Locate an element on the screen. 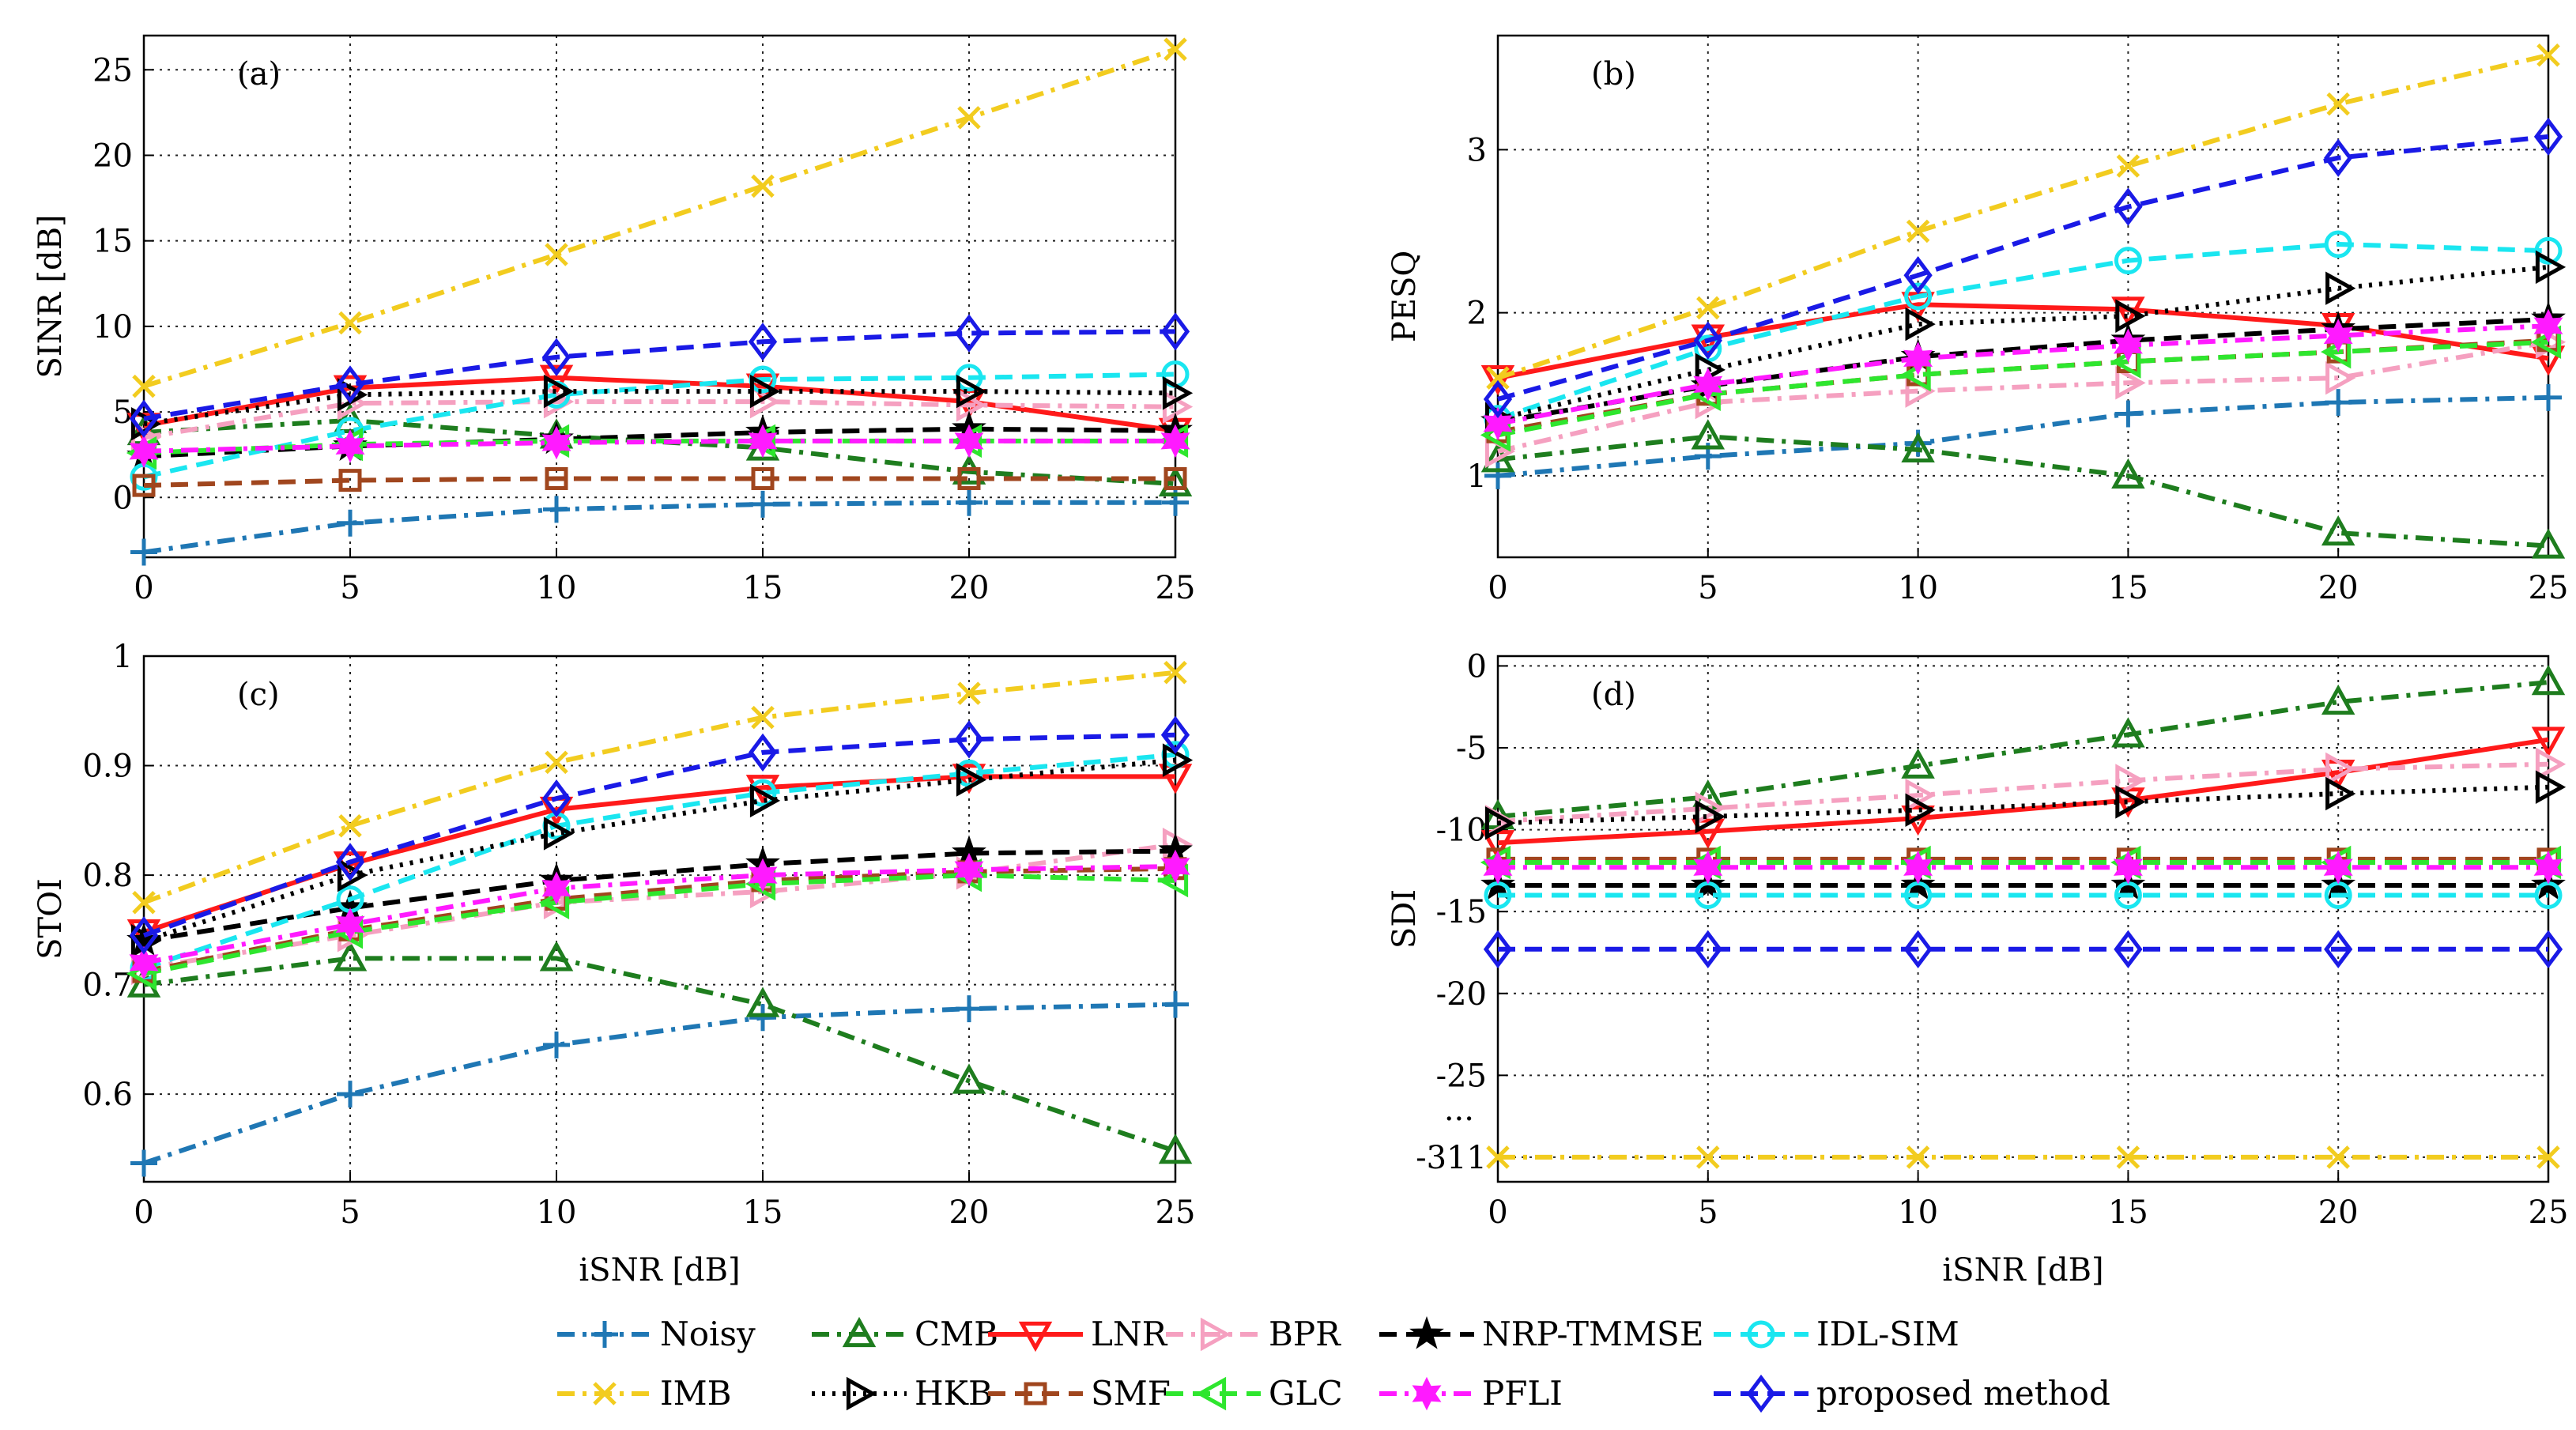  x-tick-label: 25 is located at coordinates (2549, 588).